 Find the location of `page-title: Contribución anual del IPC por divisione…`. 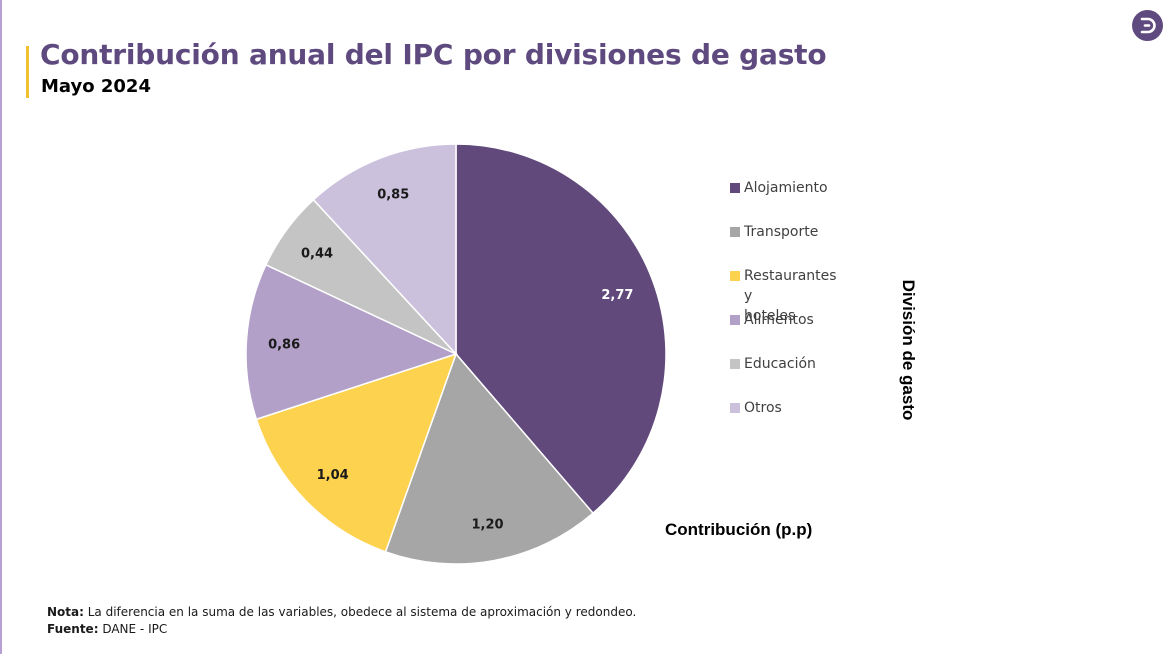

page-title: Contribución anual del IPC por divisione… is located at coordinates (433, 54).